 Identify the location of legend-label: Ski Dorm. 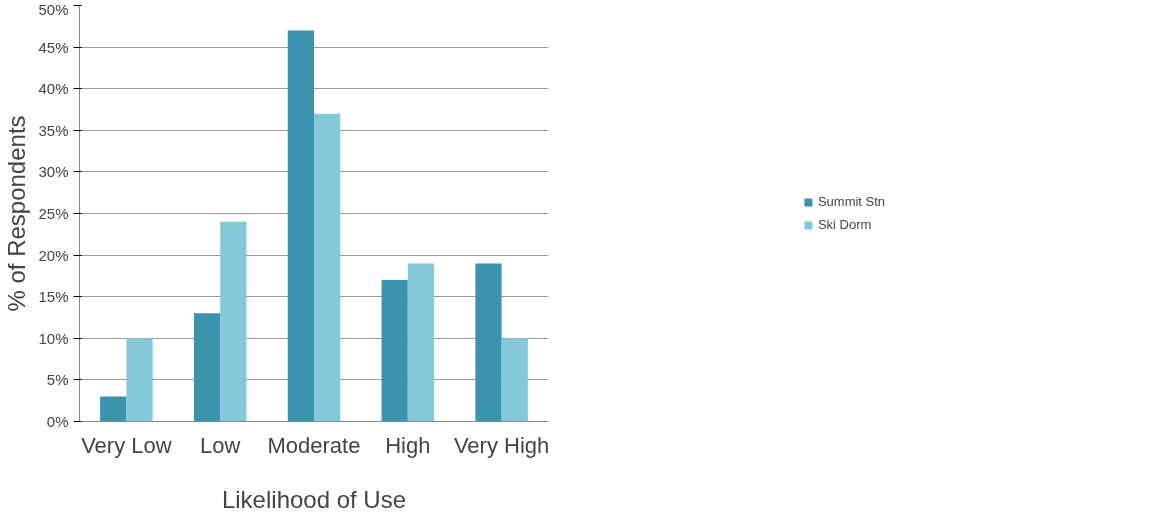
(844, 224).